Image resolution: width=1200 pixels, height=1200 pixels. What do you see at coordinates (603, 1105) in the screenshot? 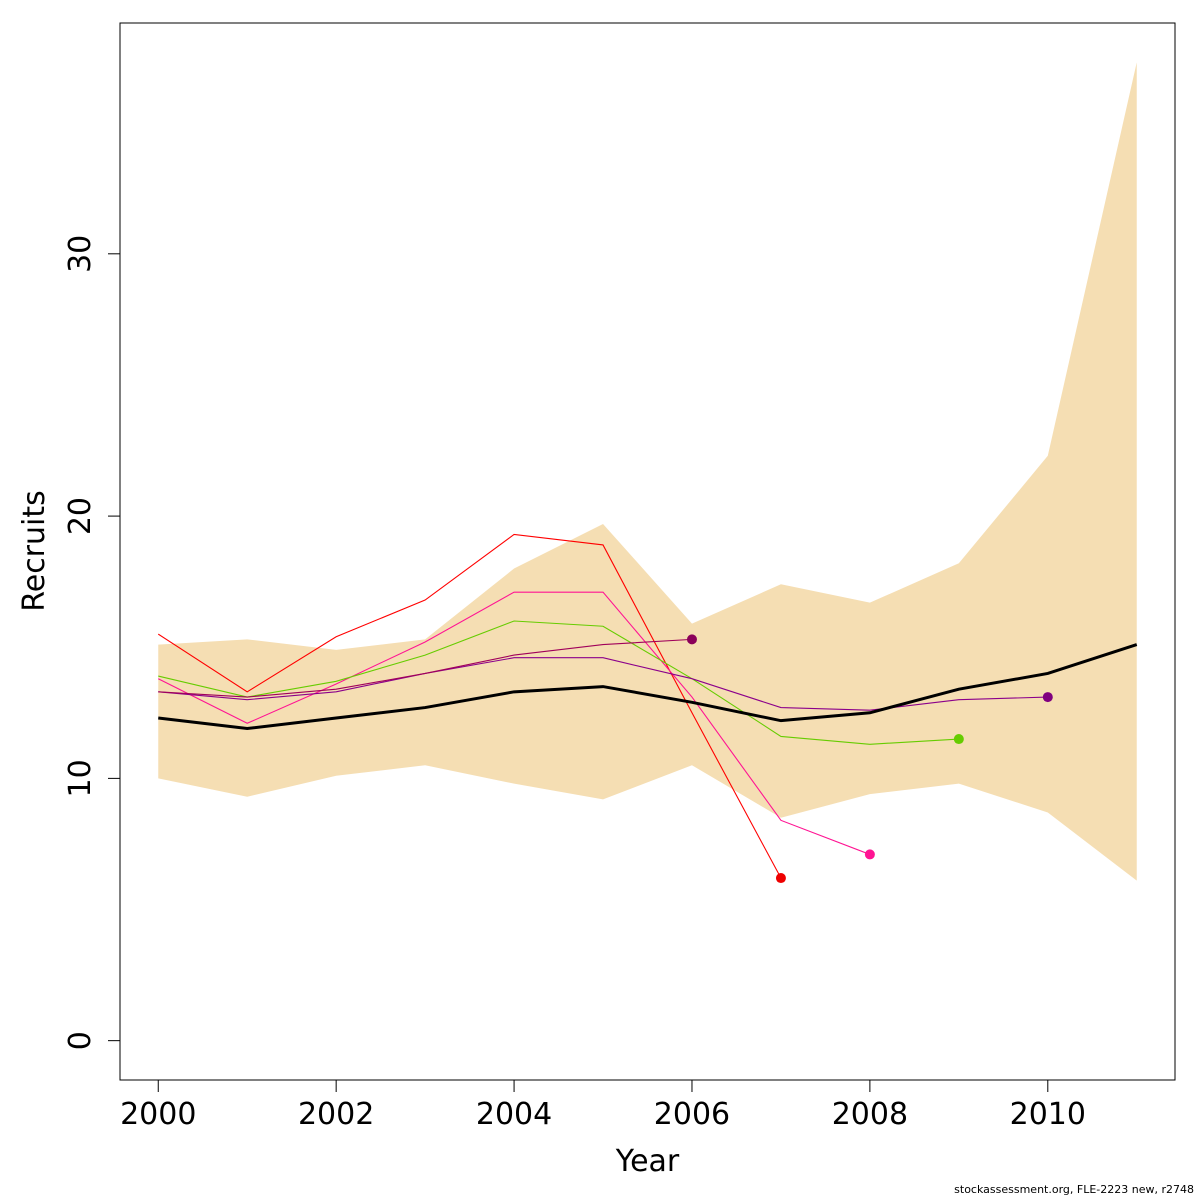
I see `x-axis: 2000 2002 2004 2006 2008 2010` at bounding box center [603, 1105].